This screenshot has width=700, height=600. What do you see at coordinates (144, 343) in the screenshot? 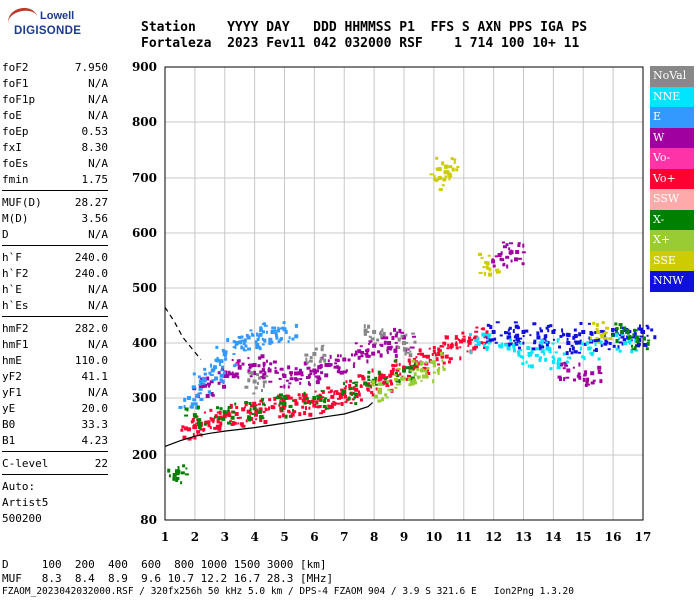
I see `y-tick-label: 400` at bounding box center [144, 343].